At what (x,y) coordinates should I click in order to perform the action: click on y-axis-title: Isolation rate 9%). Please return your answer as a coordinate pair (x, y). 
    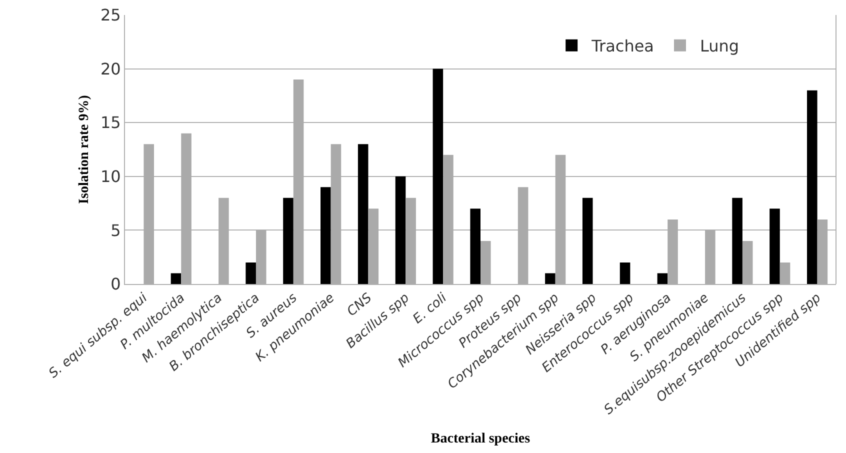
    Looking at the image, I should click on (84, 149).